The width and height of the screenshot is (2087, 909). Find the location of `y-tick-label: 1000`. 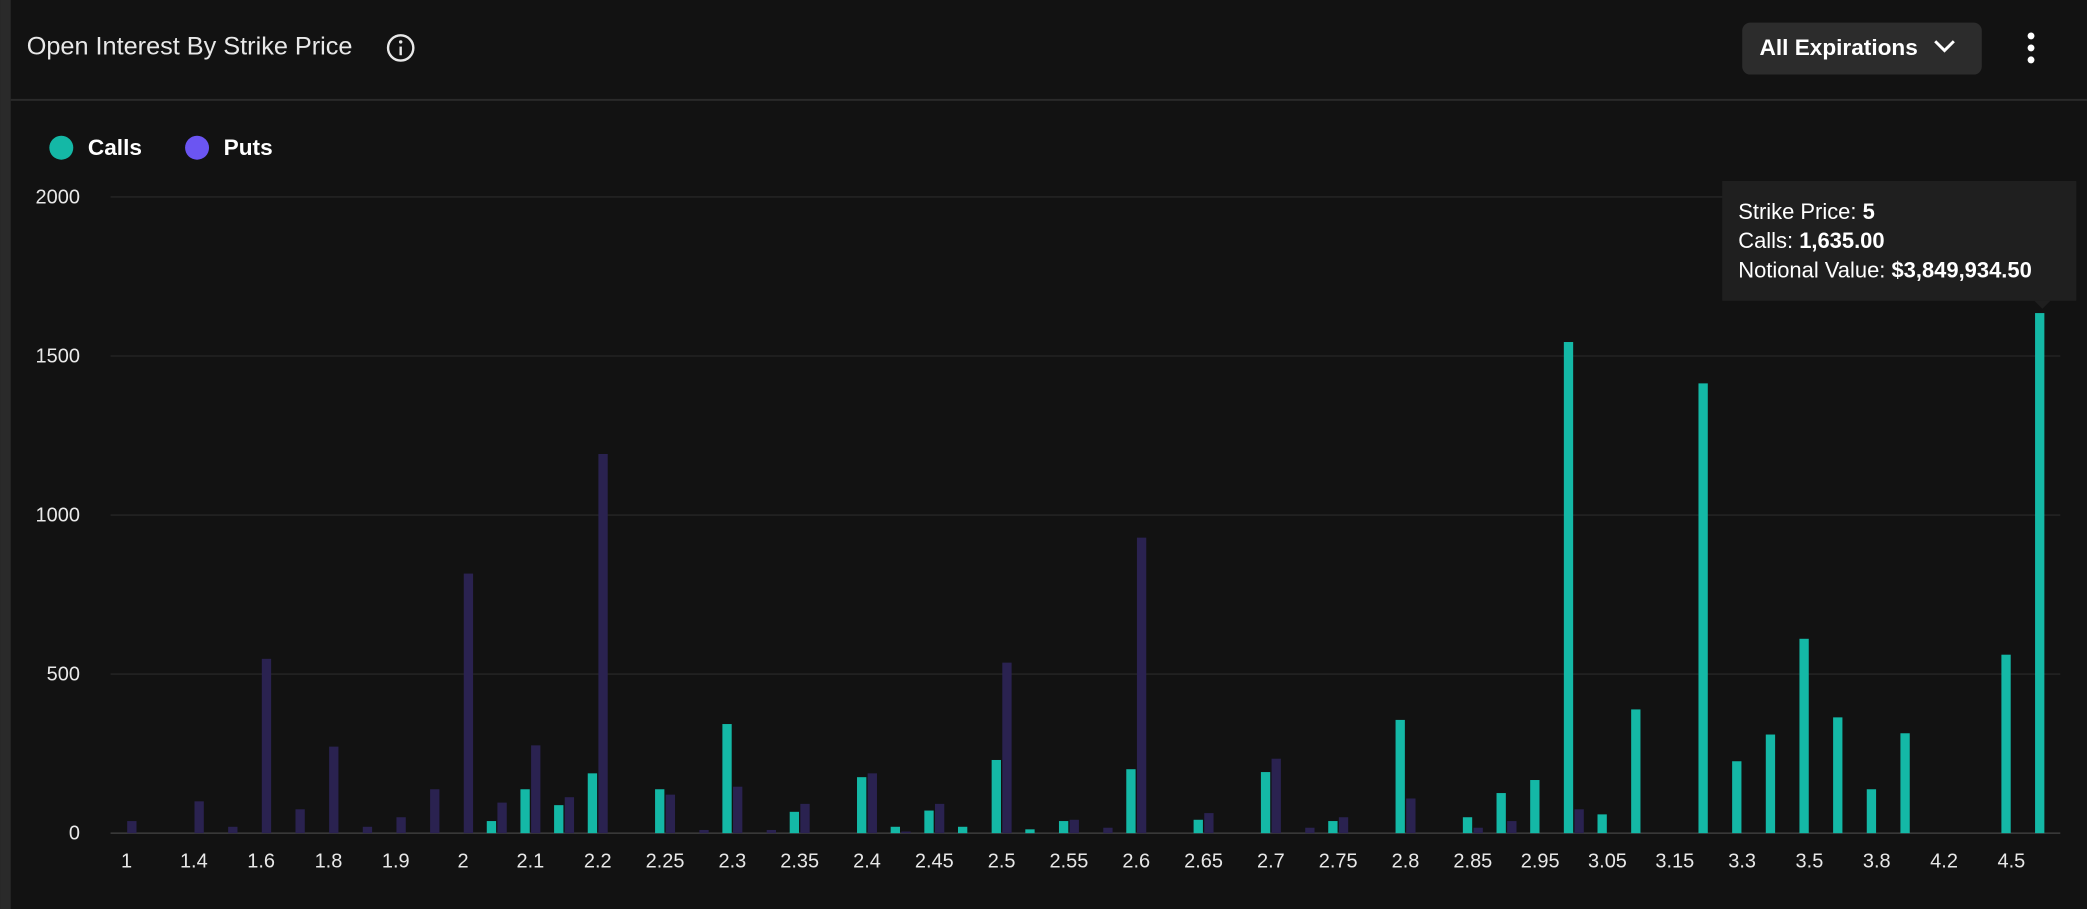

y-tick-label: 1000 is located at coordinates (58, 516).